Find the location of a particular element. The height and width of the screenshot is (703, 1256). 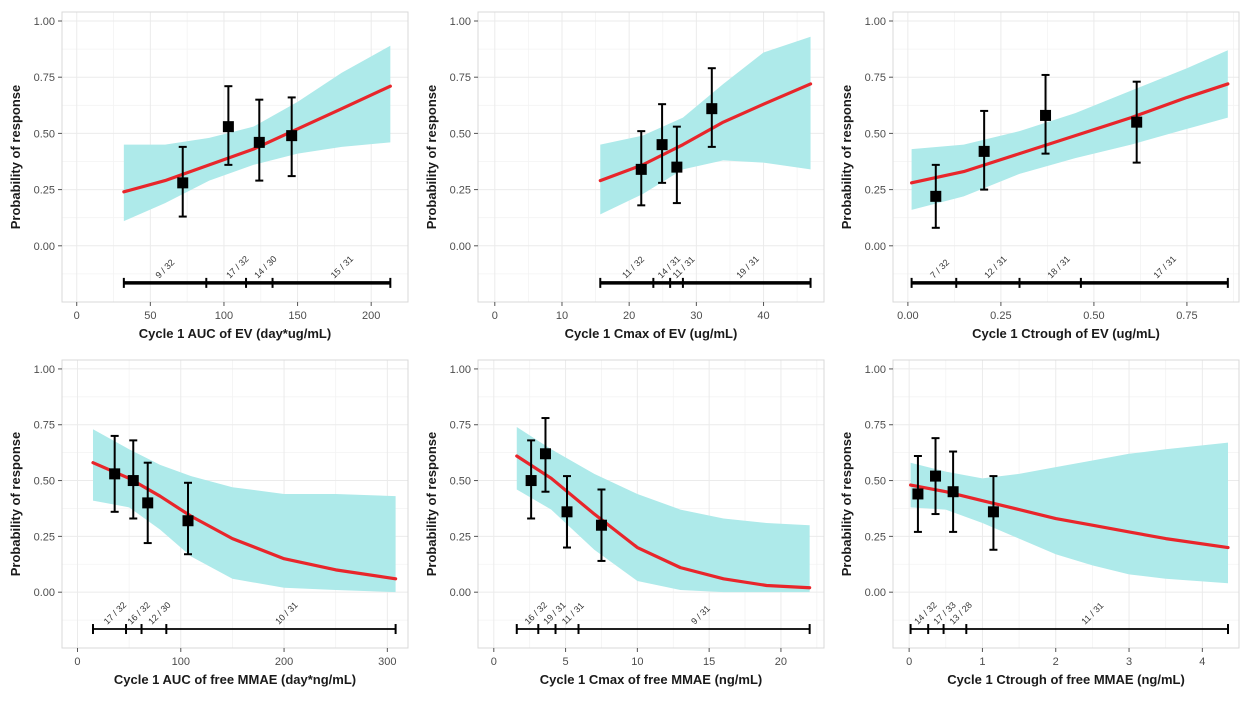

x-tick-label: 3 is located at coordinates (1129, 662).